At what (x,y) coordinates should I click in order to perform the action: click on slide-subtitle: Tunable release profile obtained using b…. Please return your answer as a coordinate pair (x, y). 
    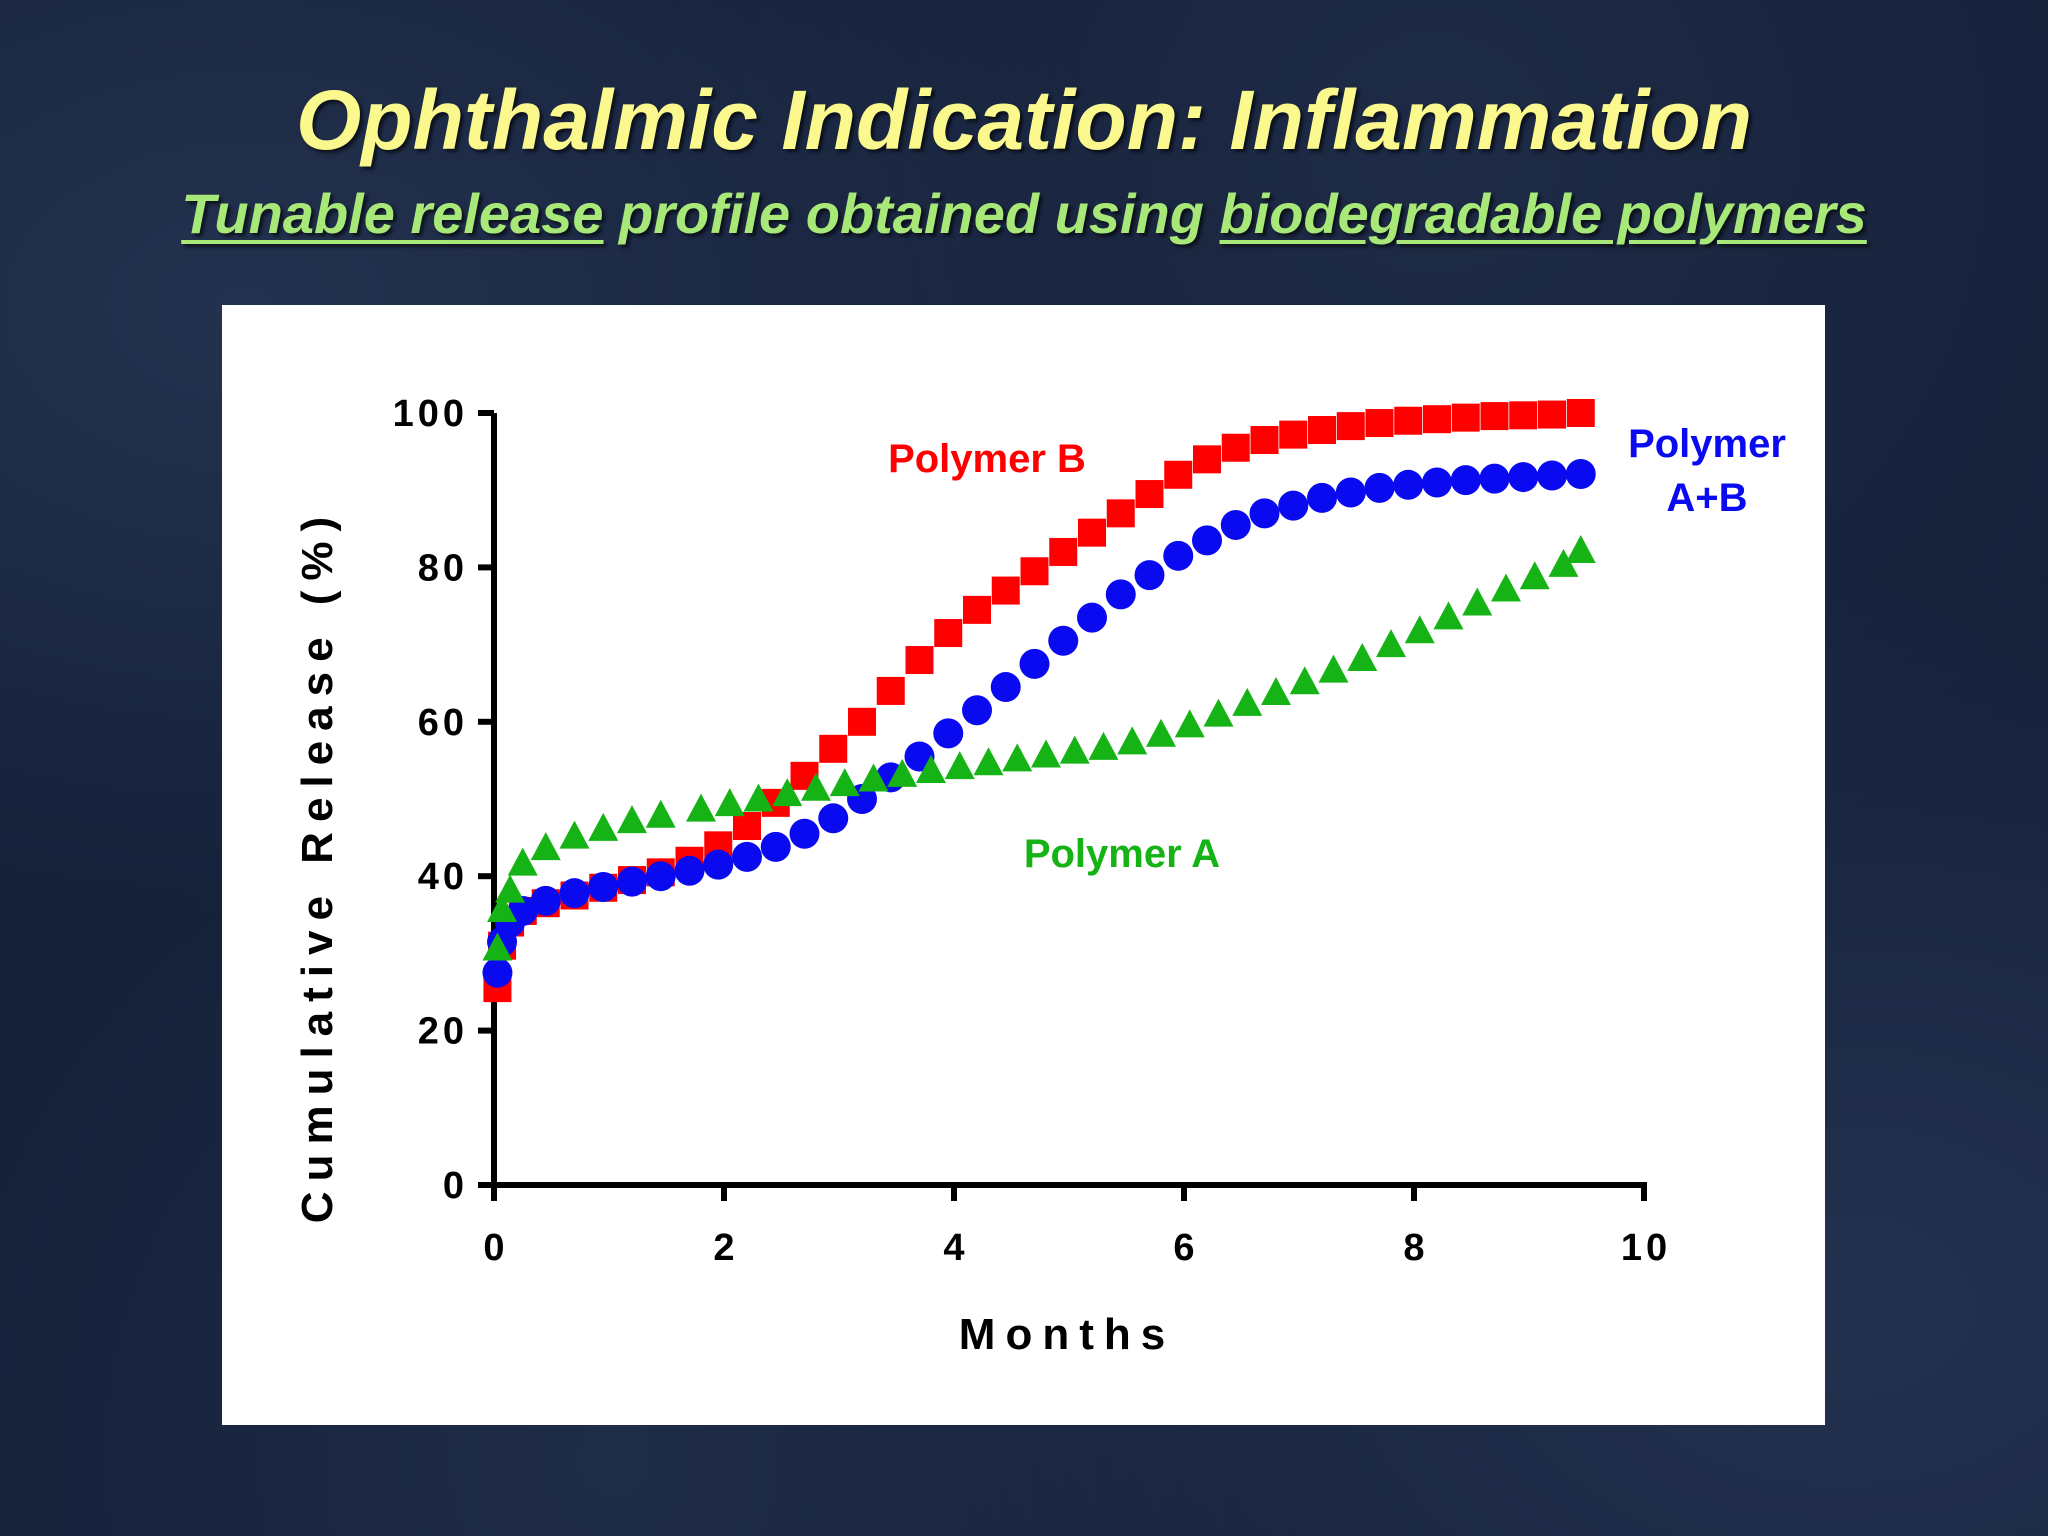
    Looking at the image, I should click on (1024, 214).